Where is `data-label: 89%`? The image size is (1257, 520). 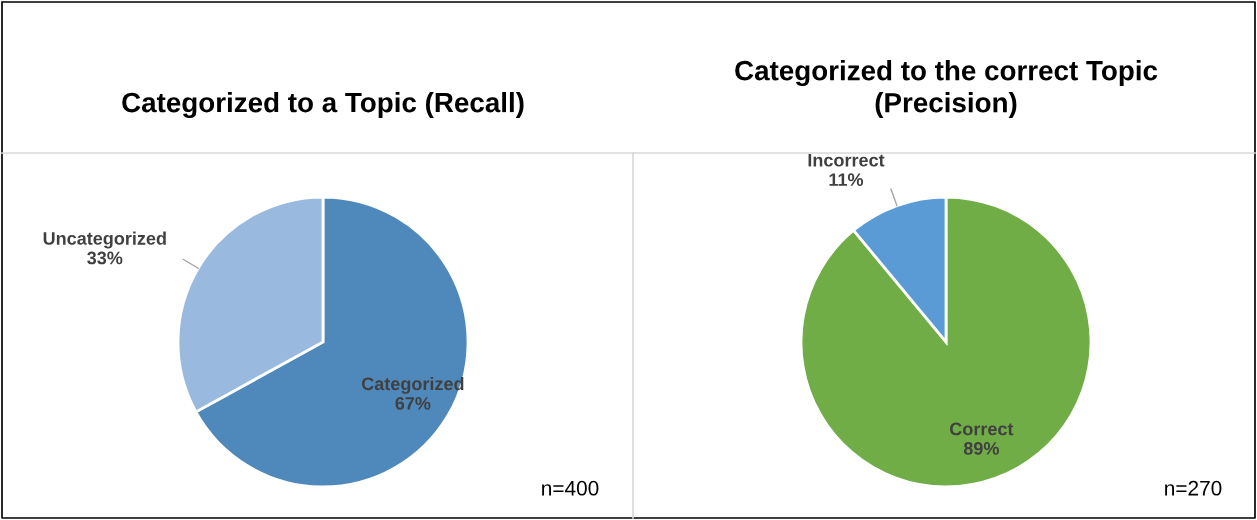
data-label: 89% is located at coordinates (981, 448).